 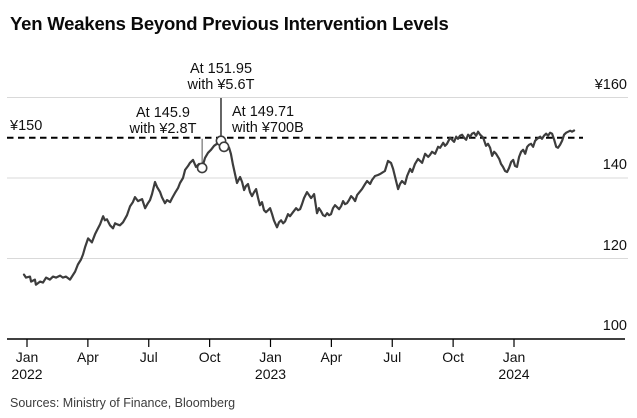 I want to click on x-axis-label-Jan2023: Jan 2023, so click(x=270, y=366).